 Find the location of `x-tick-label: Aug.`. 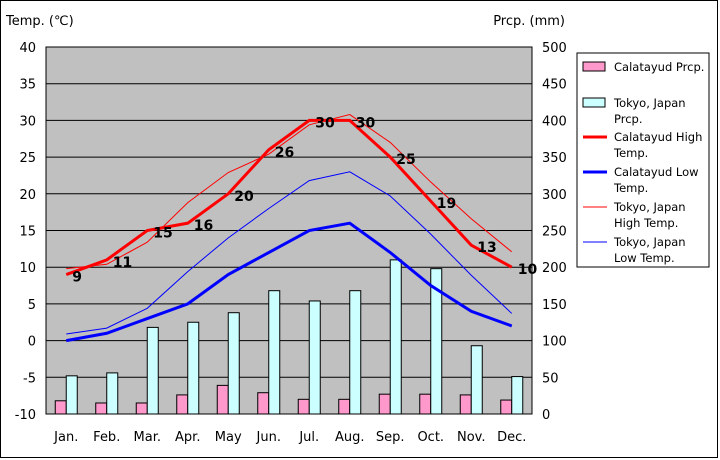

x-tick-label: Aug. is located at coordinates (350, 437).